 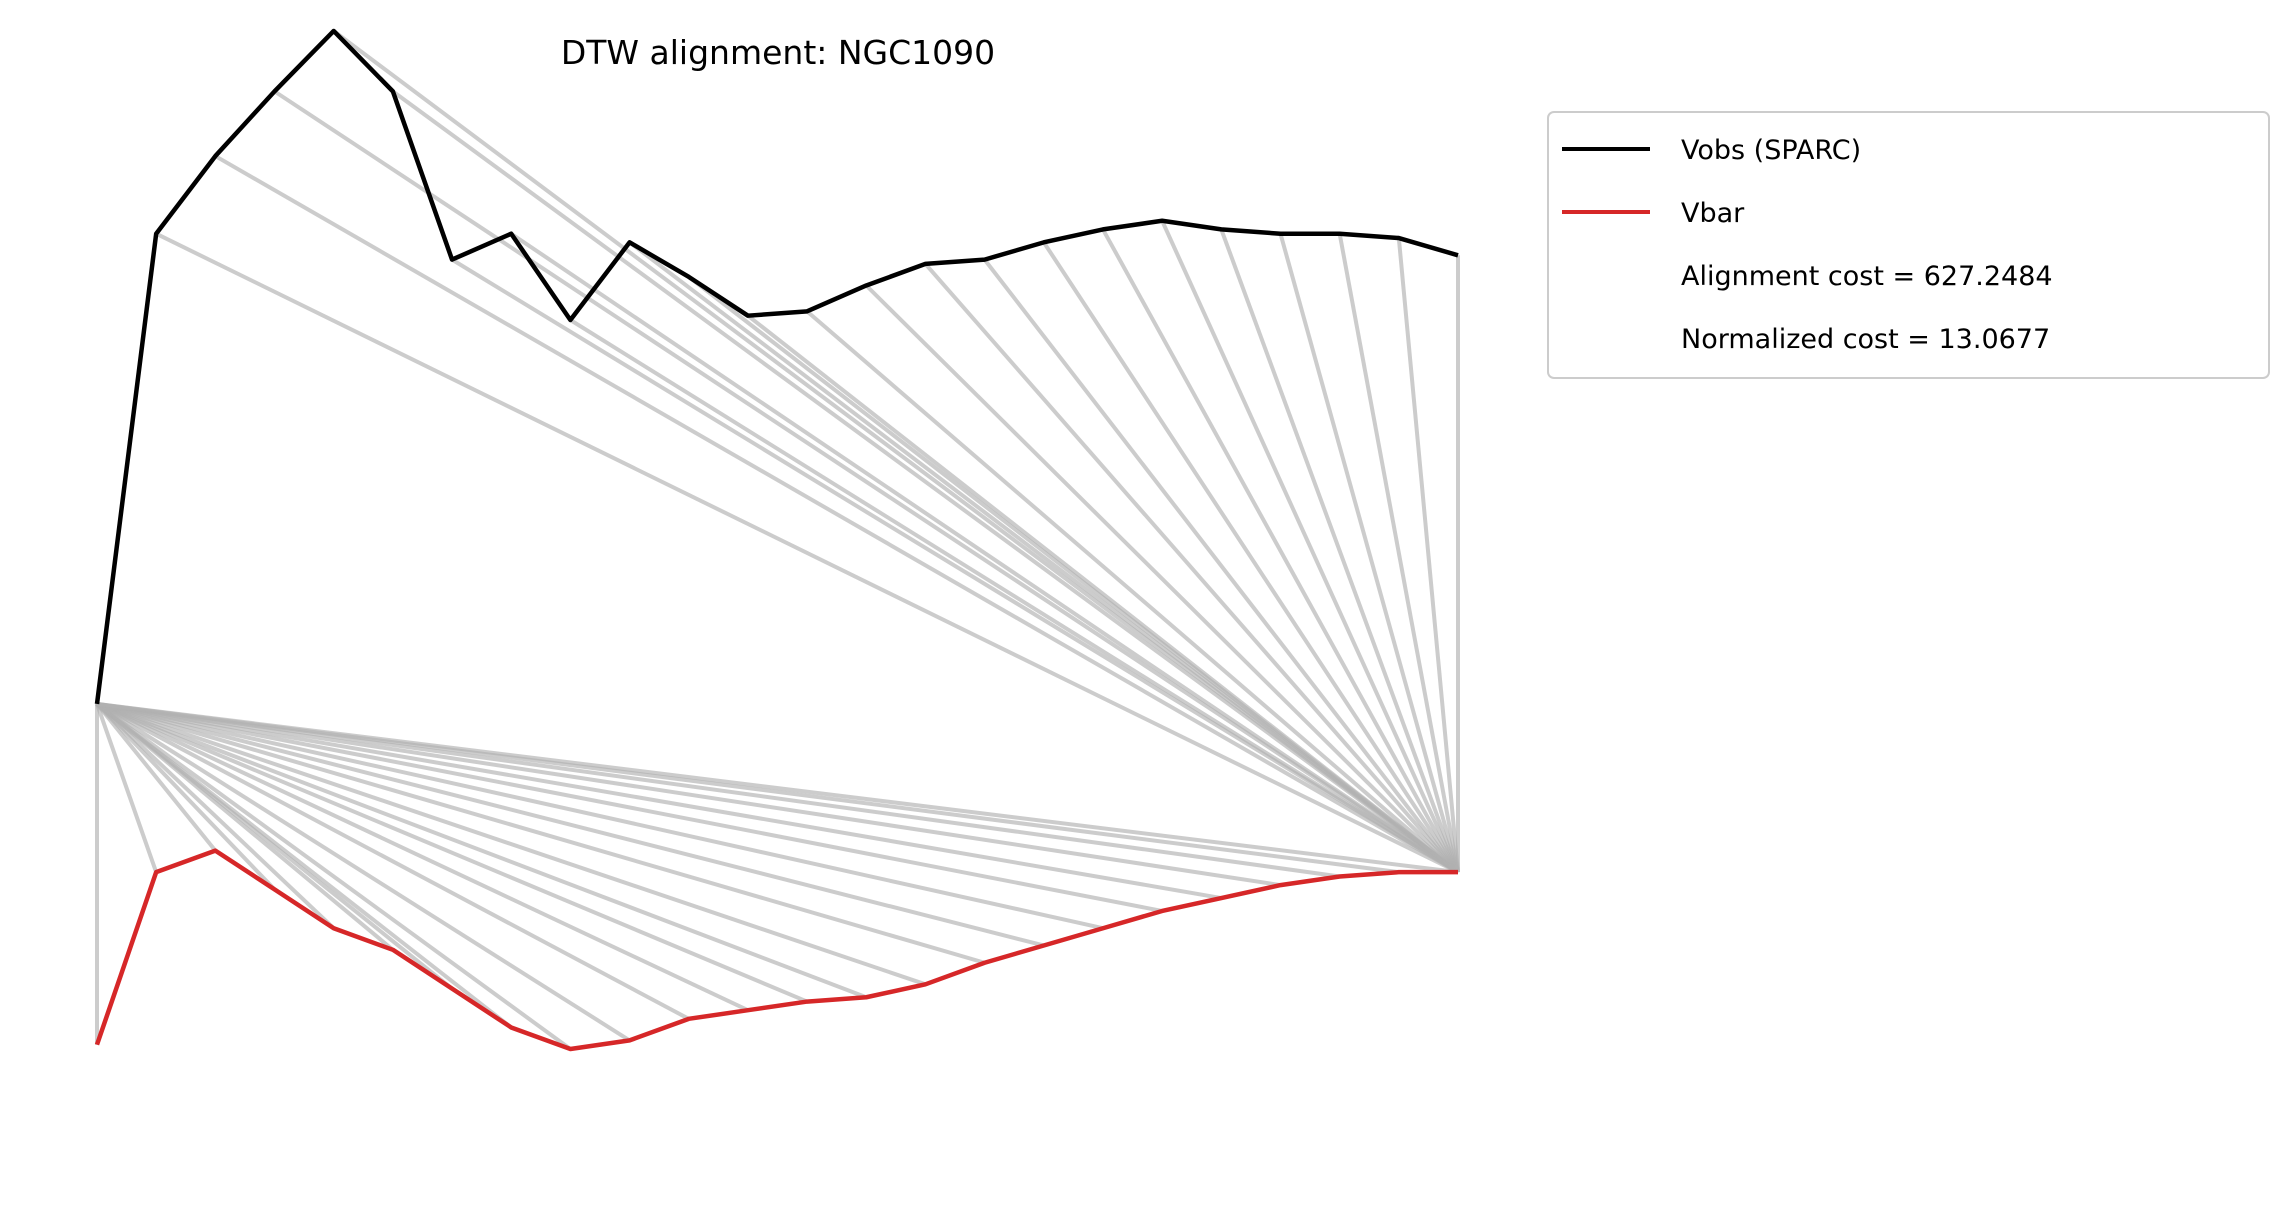 I want to click on legend-alignment-cost: Alignment cost = 627.2484, so click(x=1867, y=276).